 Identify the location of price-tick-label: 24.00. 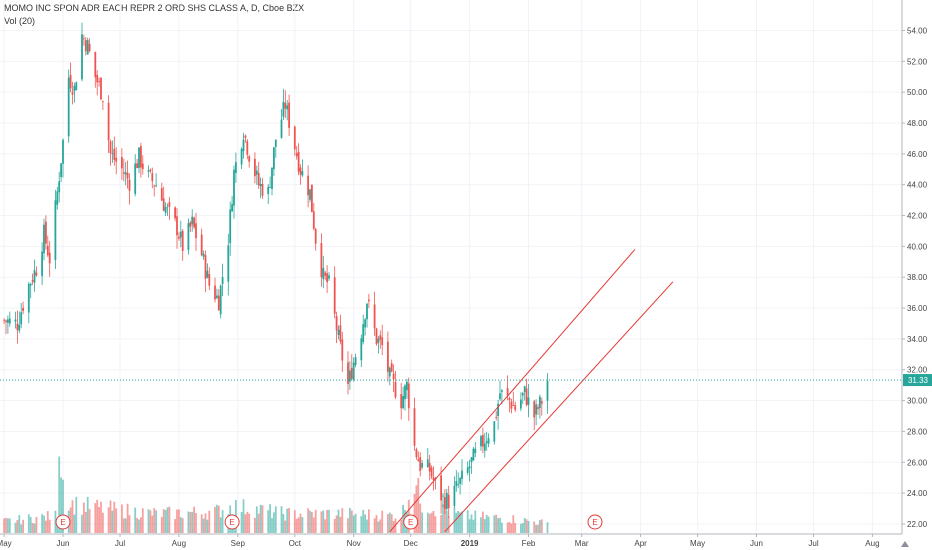
(917, 493).